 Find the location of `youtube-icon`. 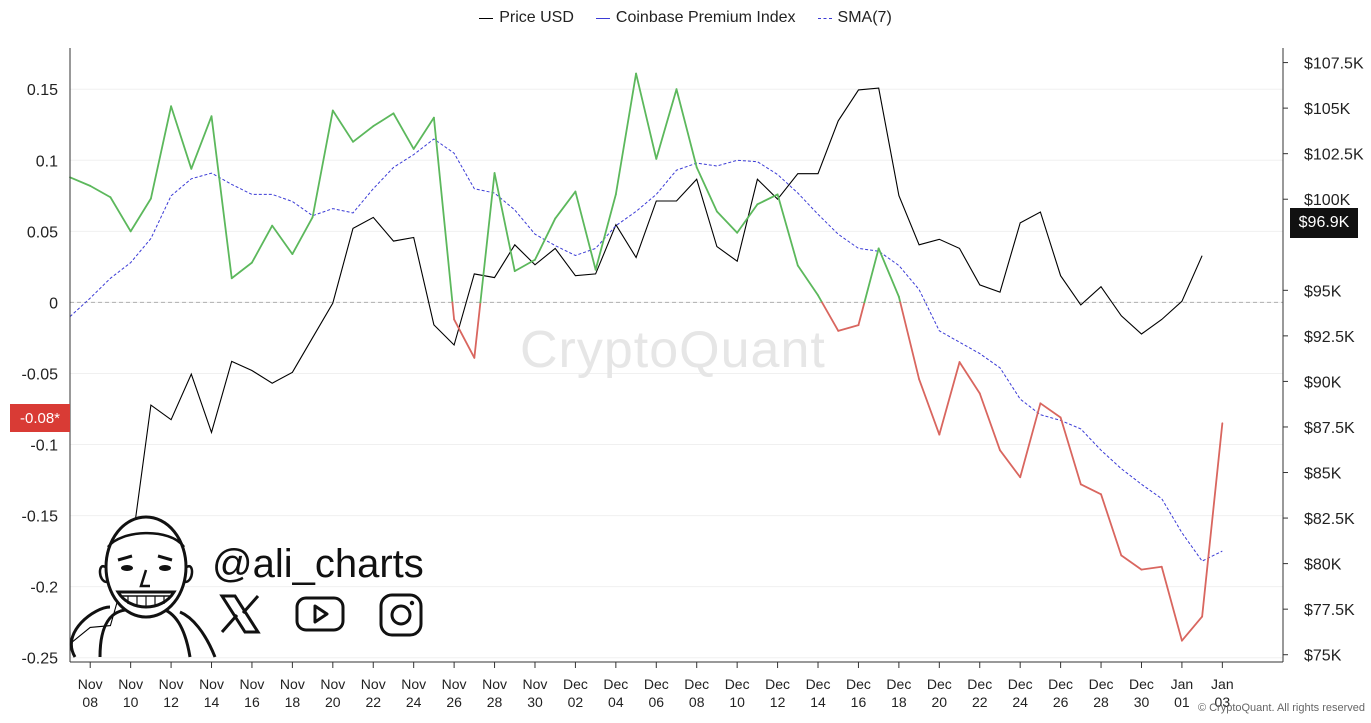

youtube-icon is located at coordinates (320, 614).